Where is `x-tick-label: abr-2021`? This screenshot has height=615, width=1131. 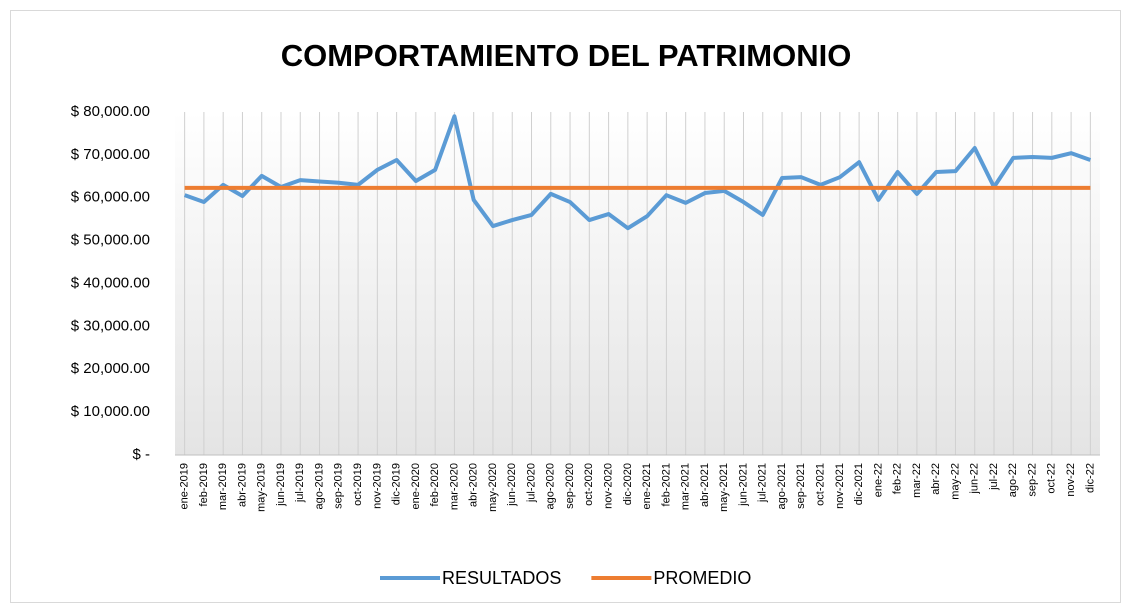
x-tick-label: abr-2021 is located at coordinates (705, 485).